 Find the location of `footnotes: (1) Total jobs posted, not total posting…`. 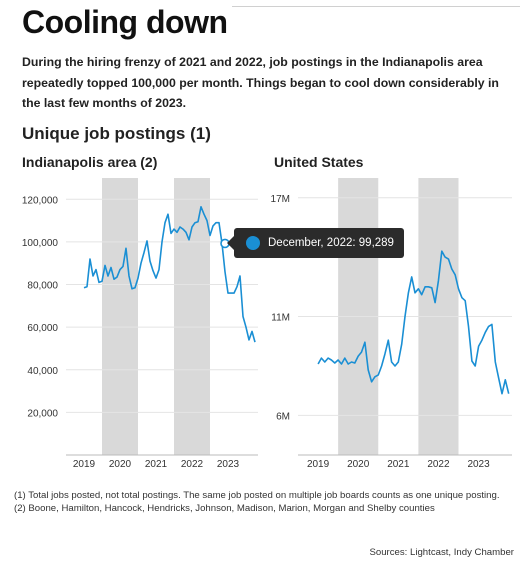

footnotes: (1) Total jobs posted, not total posting… is located at coordinates (264, 502).